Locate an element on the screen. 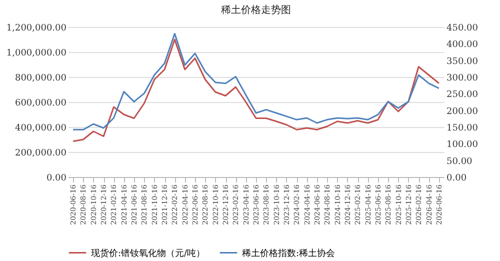 The width and height of the screenshot is (500, 261). legend-label: 稀土价格指数:稀土协会 is located at coordinates (289, 253).